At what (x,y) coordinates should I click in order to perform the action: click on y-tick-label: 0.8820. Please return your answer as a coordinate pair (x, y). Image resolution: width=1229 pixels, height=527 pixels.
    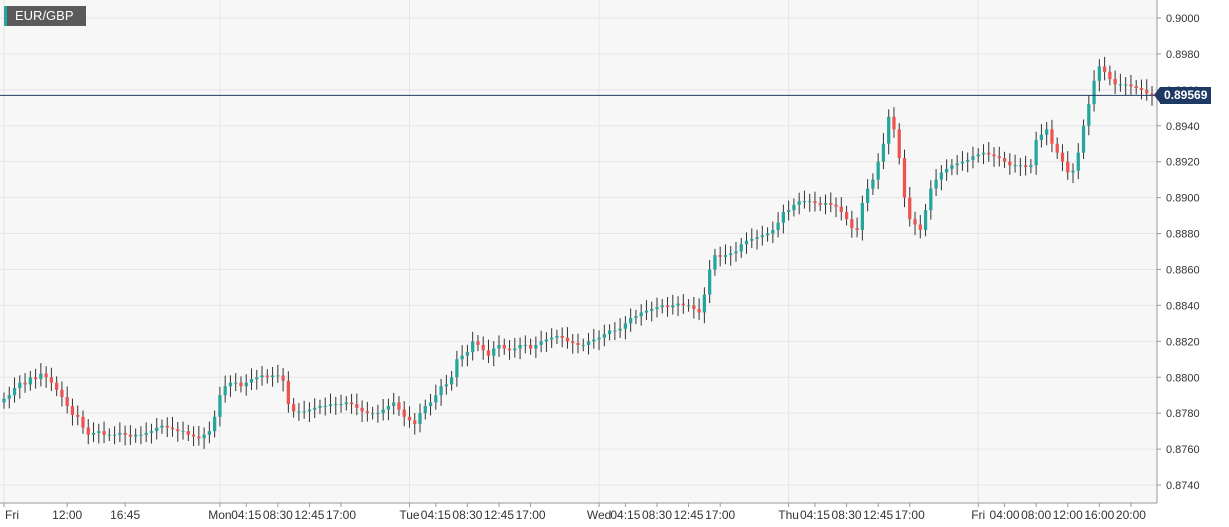
    Looking at the image, I should click on (1183, 342).